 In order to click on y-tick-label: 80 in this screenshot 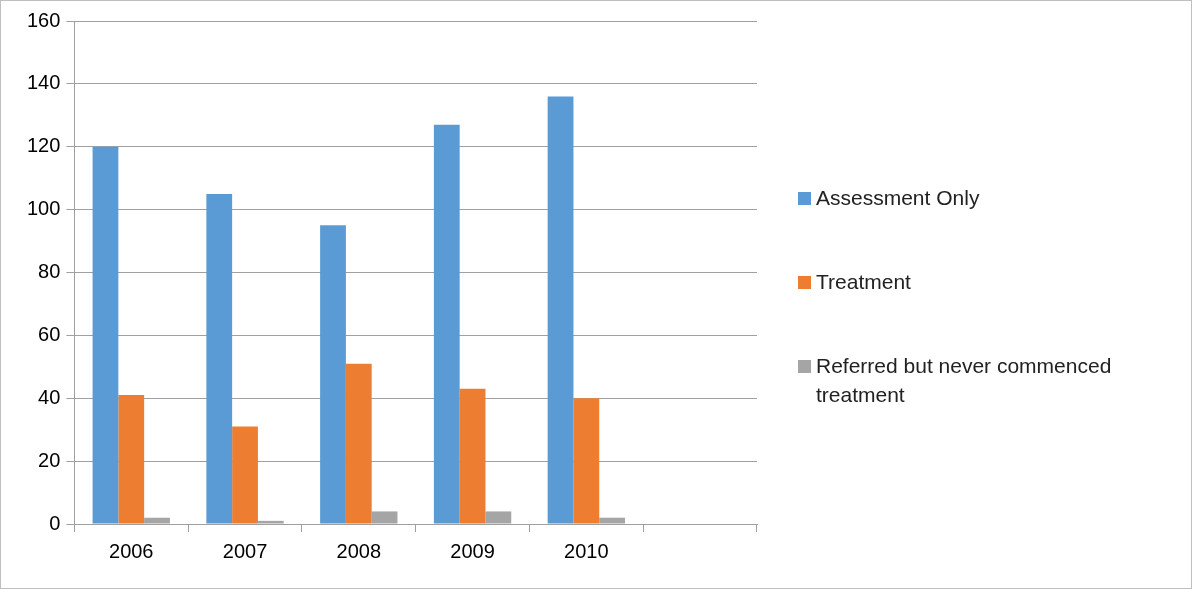, I will do `click(49, 271)`.